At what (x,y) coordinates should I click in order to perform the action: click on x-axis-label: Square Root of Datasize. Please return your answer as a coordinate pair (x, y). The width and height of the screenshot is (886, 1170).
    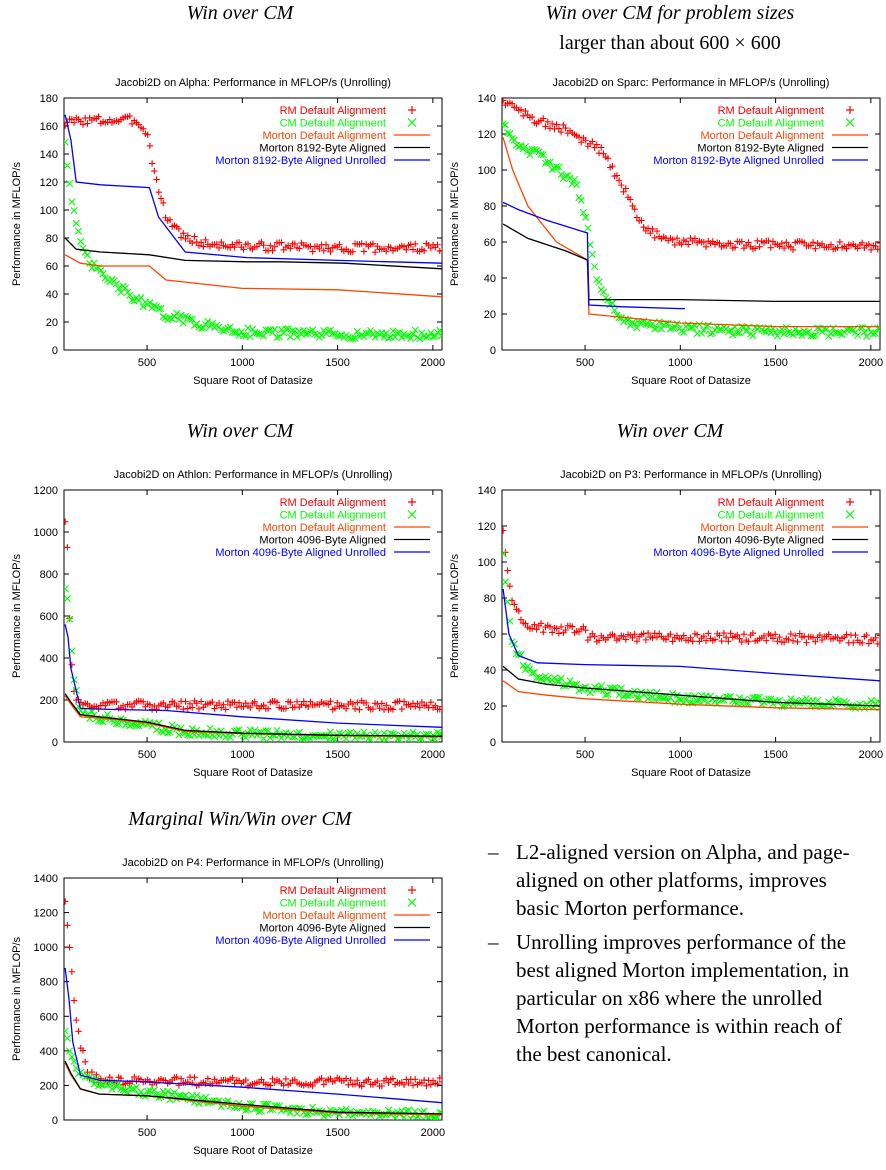
    Looking at the image, I should click on (253, 1151).